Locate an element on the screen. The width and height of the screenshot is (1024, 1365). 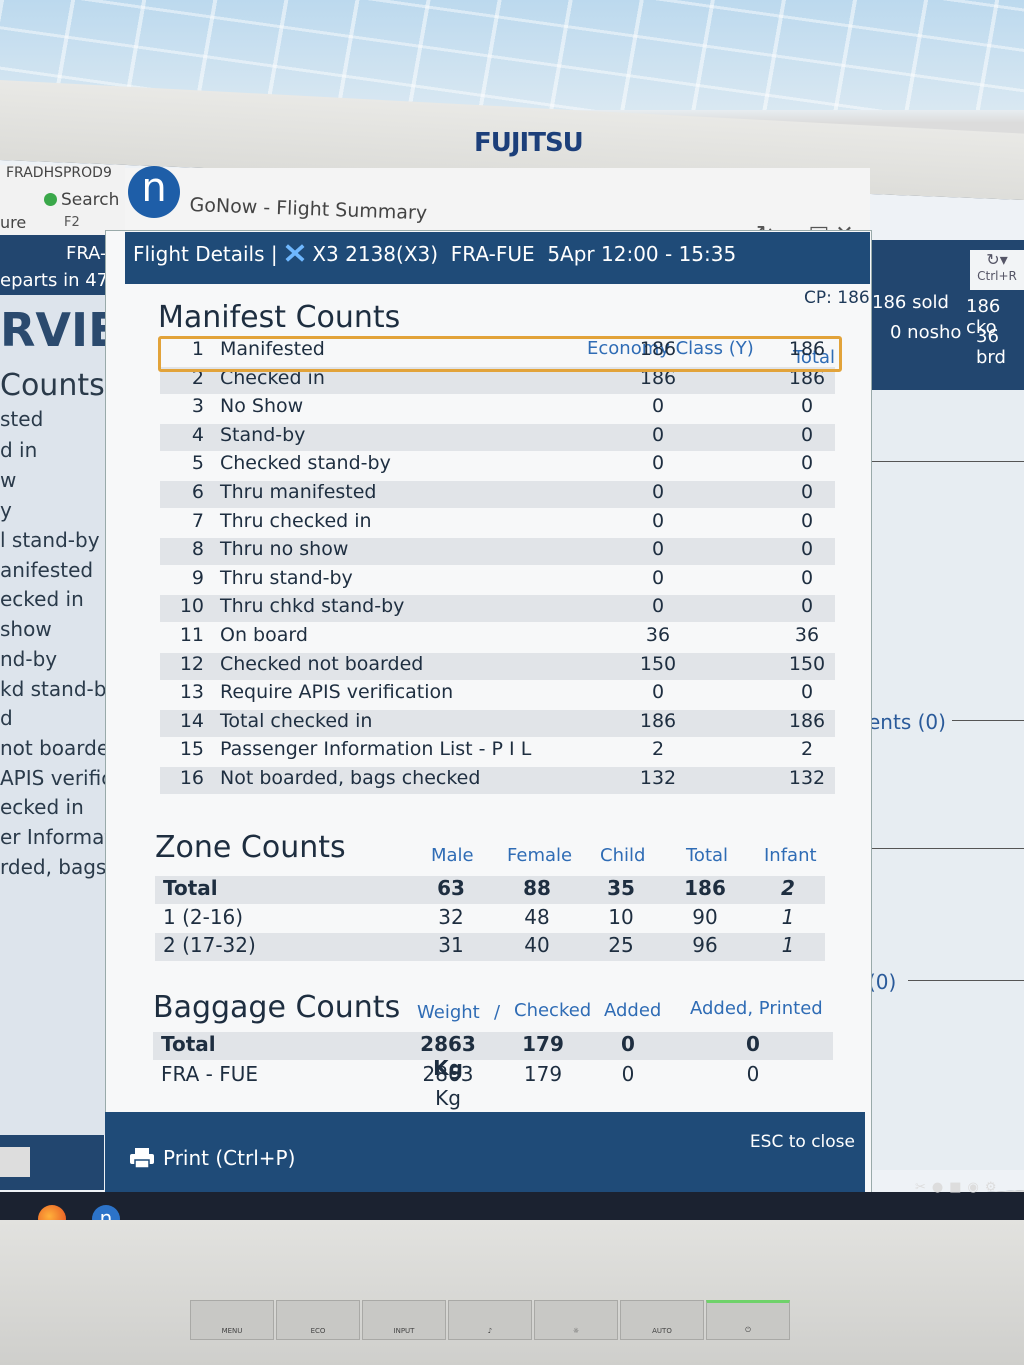
brightness-button: ☼ is located at coordinates (576, 1320).